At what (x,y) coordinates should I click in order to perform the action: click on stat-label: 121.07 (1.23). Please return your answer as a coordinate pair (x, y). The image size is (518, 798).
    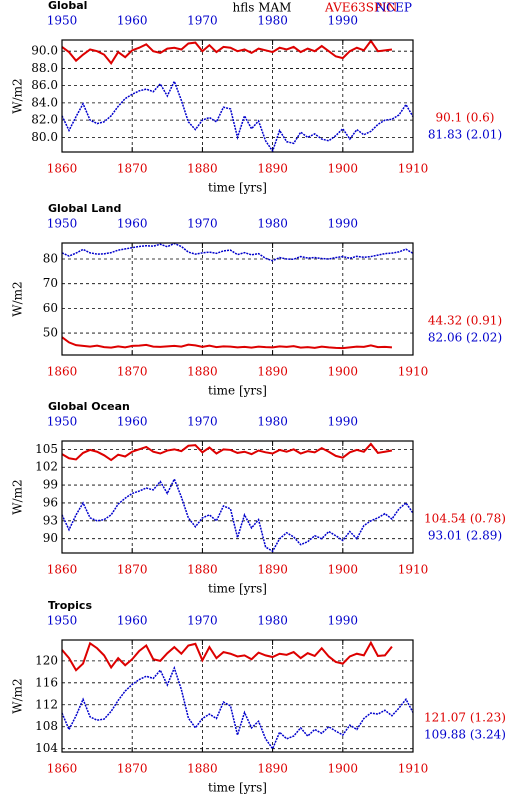
    Looking at the image, I should click on (465, 718).